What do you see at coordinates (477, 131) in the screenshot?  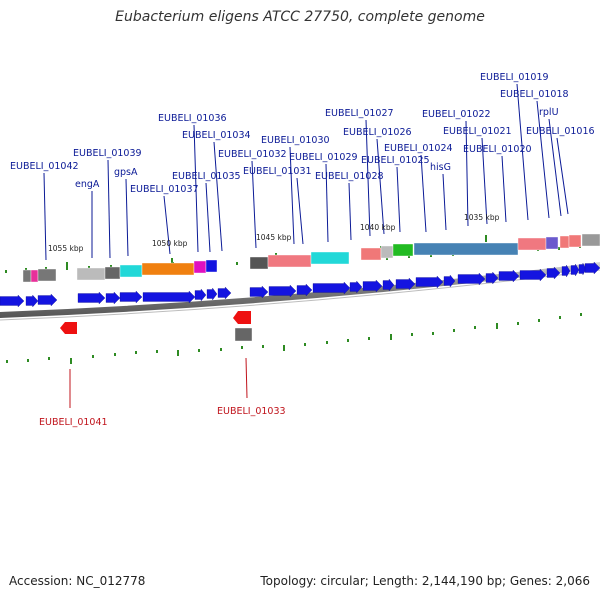 I see `gene-label: EUBELI_01021` at bounding box center [477, 131].